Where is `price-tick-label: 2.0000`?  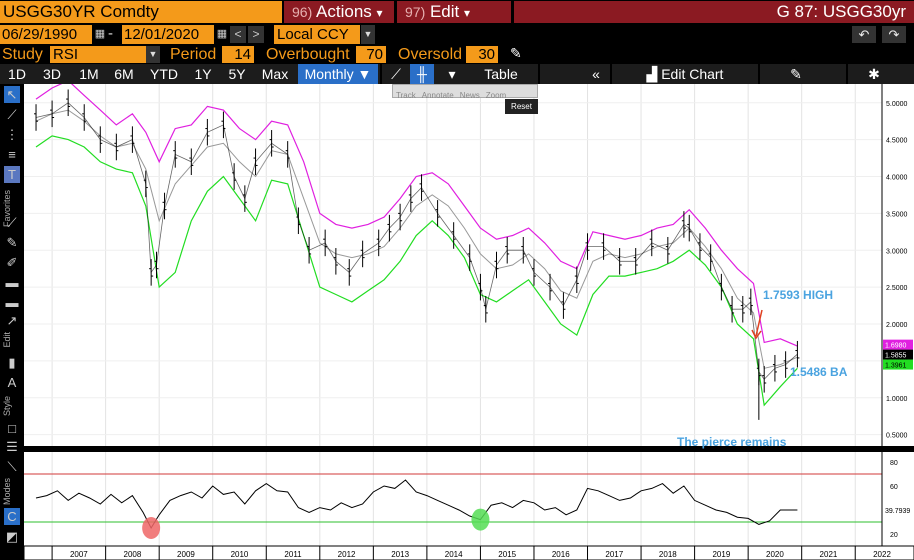
price-tick-label: 2.0000 is located at coordinates (897, 325).